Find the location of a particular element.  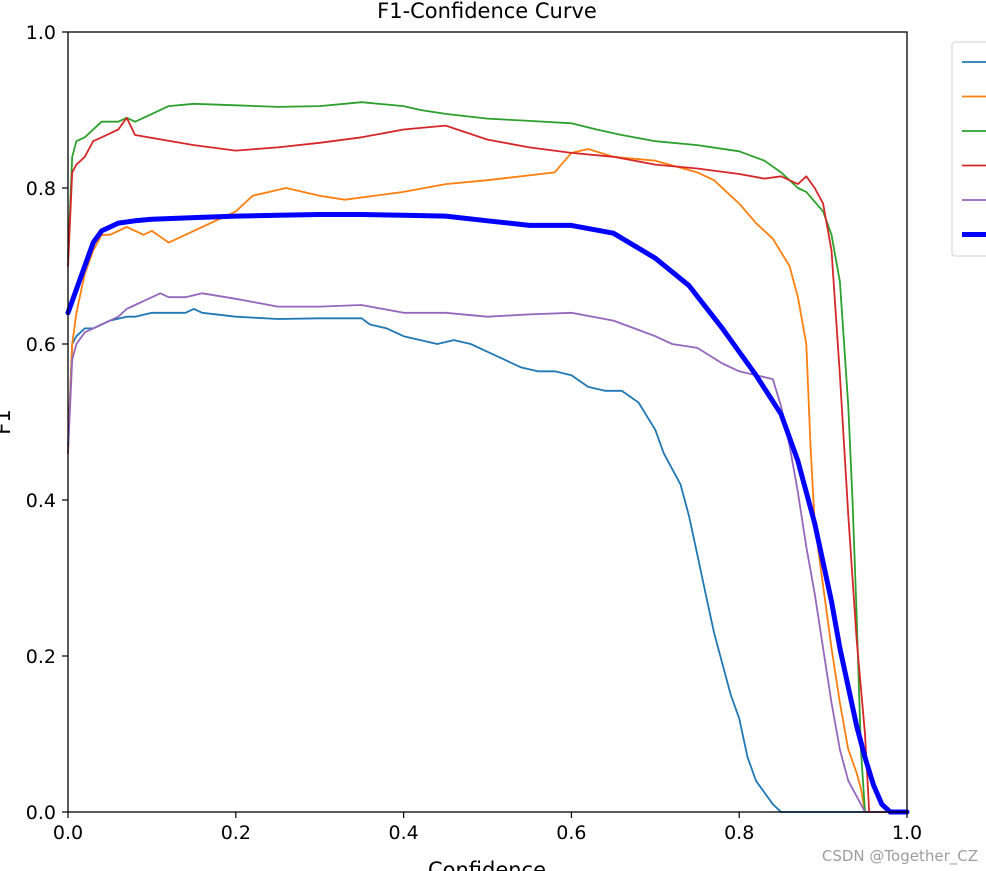

x-tick-label: 0.8 is located at coordinates (739, 833).